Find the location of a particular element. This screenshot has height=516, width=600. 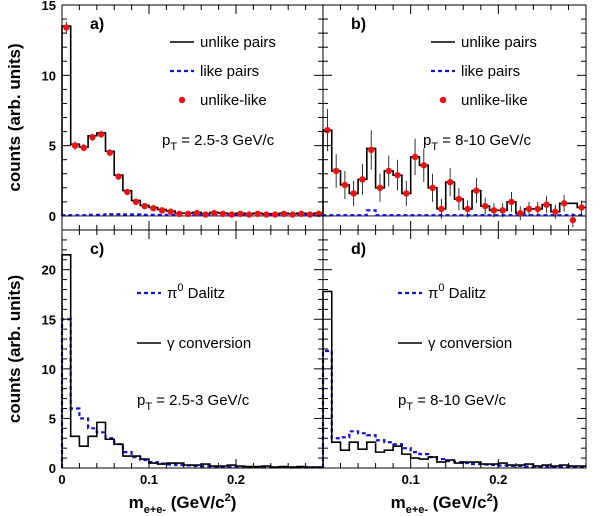

x-tick-label: 0.1 is located at coordinates (411, 479).